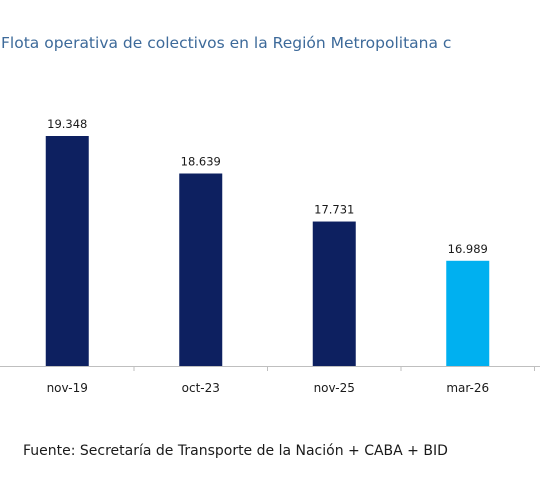  Describe the element at coordinates (468, 249) in the screenshot. I see `value-label-mar-26: 16.989` at that location.